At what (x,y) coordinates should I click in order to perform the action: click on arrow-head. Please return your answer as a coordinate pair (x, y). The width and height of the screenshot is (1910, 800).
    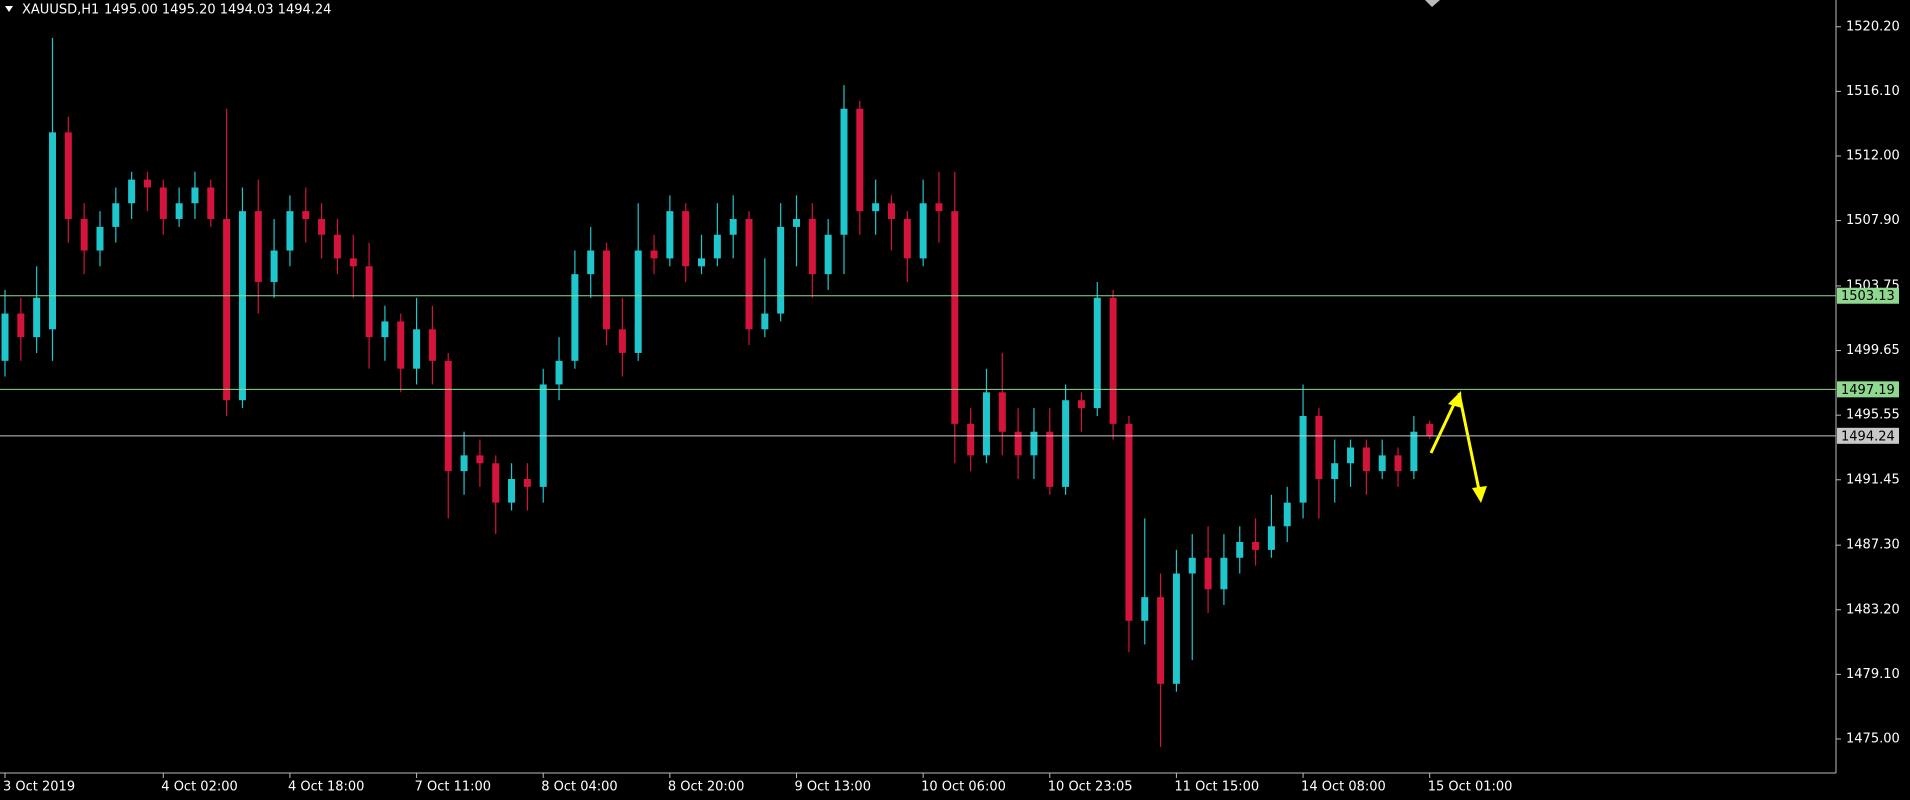
    Looking at the image, I should click on (1479, 494).